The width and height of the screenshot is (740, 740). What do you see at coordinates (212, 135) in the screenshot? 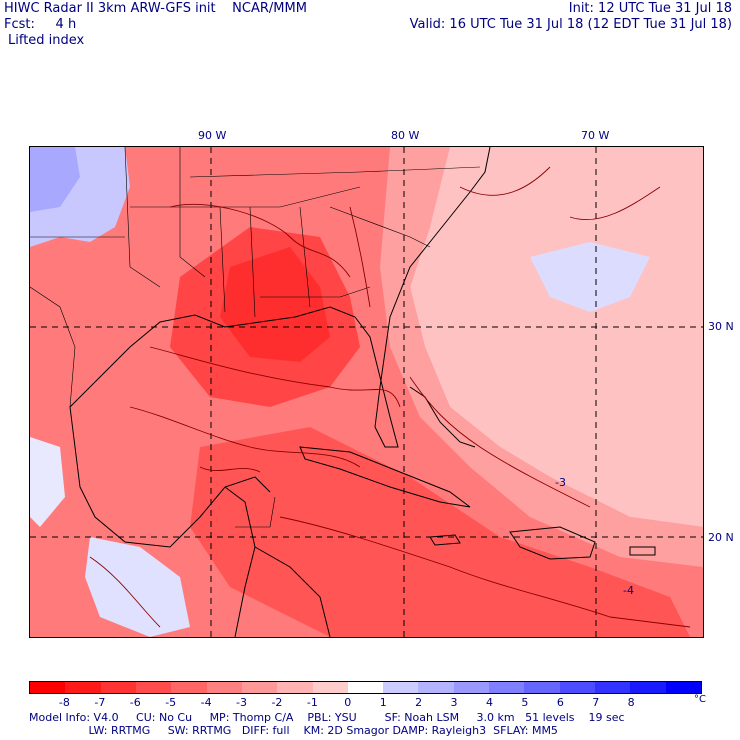
I see `lon-label-90w: 90 W` at bounding box center [212, 135].